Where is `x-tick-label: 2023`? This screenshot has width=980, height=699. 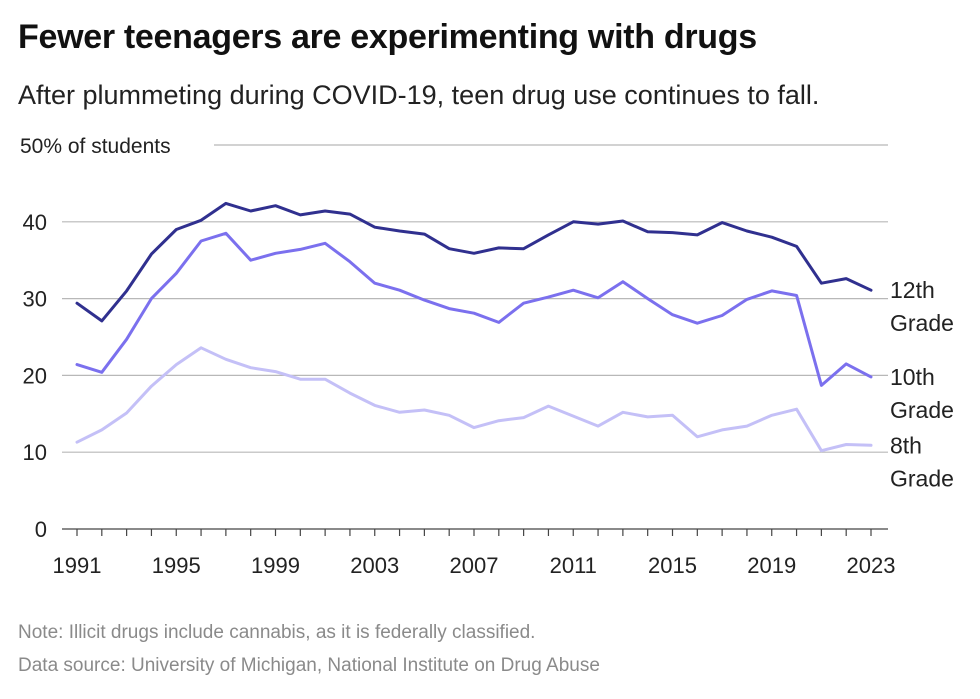 x-tick-label: 2023 is located at coordinates (871, 565).